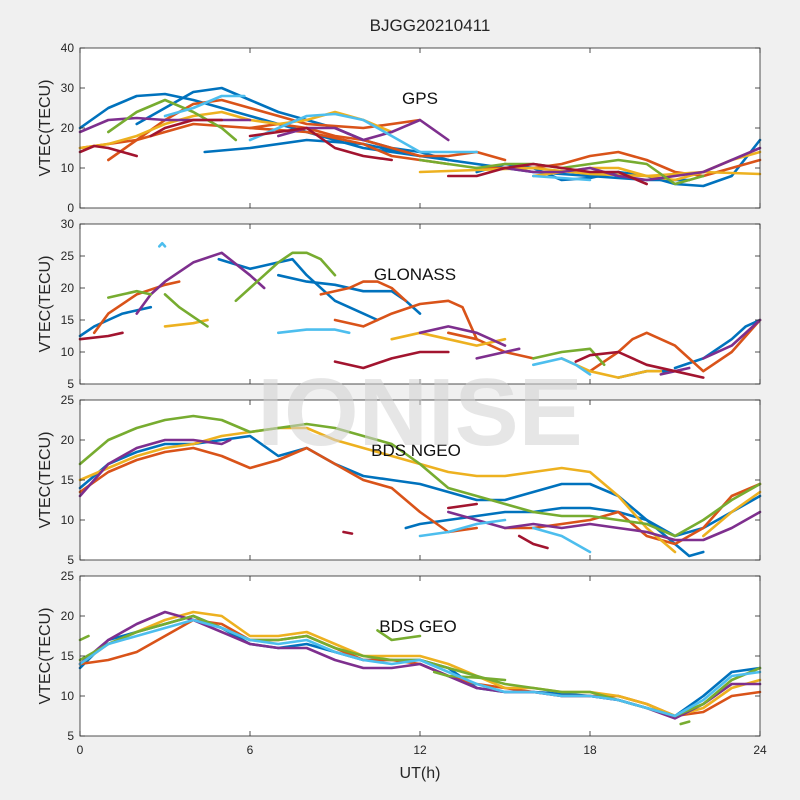 Image resolution: width=800 pixels, height=800 pixels. Describe the element at coordinates (80, 750) in the screenshot. I see `x-tick-label: 0` at that location.